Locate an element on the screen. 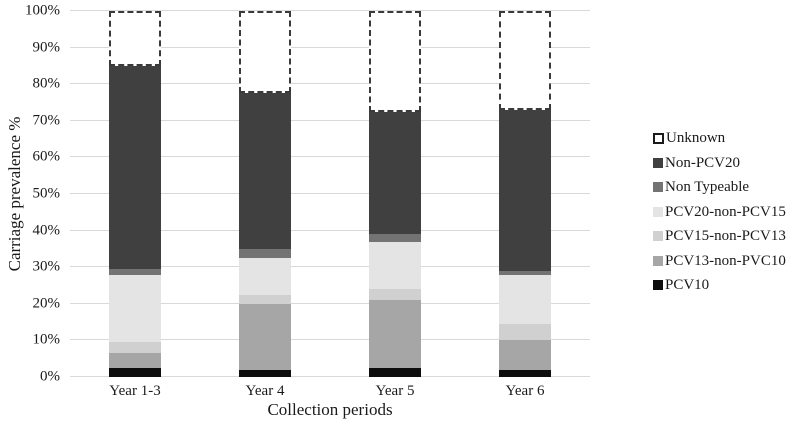  x-tick-label: Year 6 is located at coordinates (525, 391).